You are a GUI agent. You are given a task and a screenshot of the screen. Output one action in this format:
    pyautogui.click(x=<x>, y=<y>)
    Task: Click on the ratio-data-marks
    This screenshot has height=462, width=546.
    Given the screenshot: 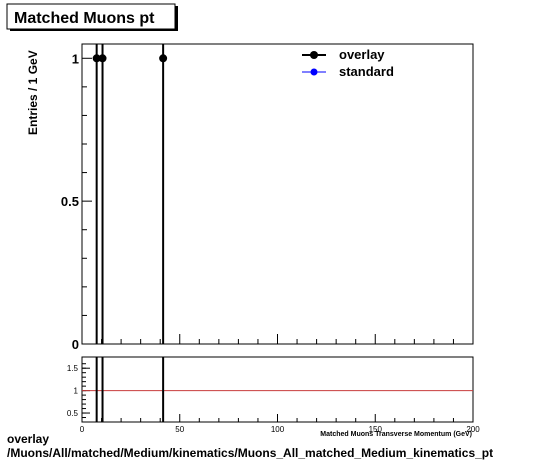 What is the action you would take?
    pyautogui.click(x=277, y=389)
    